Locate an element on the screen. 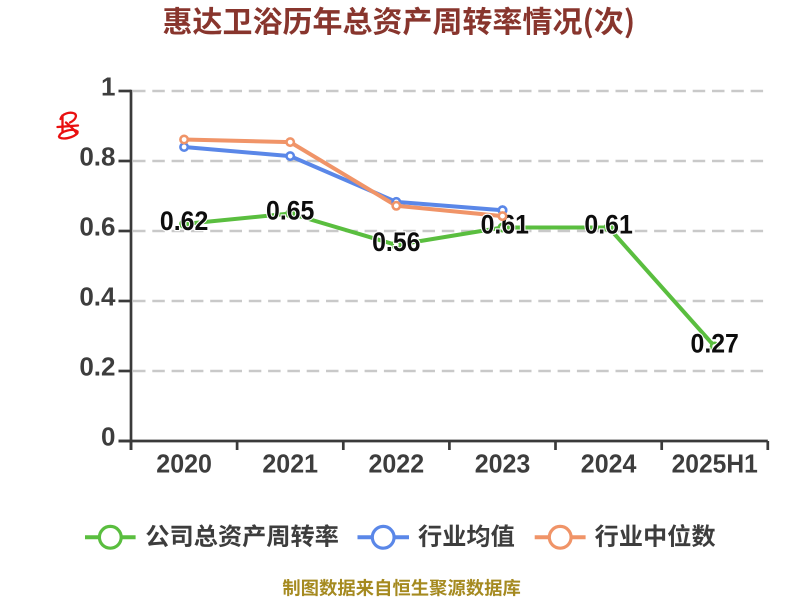  svg-text: 0.62 is located at coordinates (184, 221).